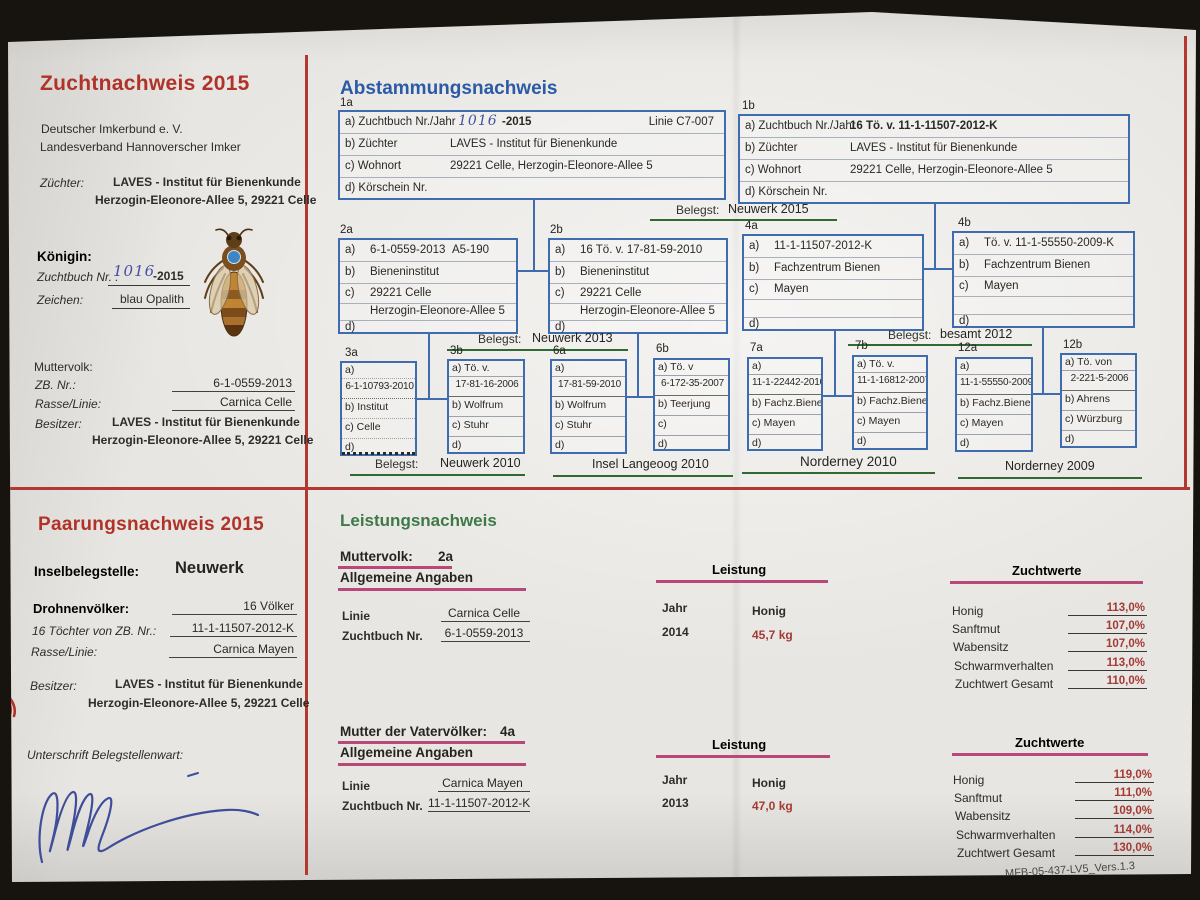  I want to click on s2-zw-sanftmut-label: Sanftmut, so click(978, 798).